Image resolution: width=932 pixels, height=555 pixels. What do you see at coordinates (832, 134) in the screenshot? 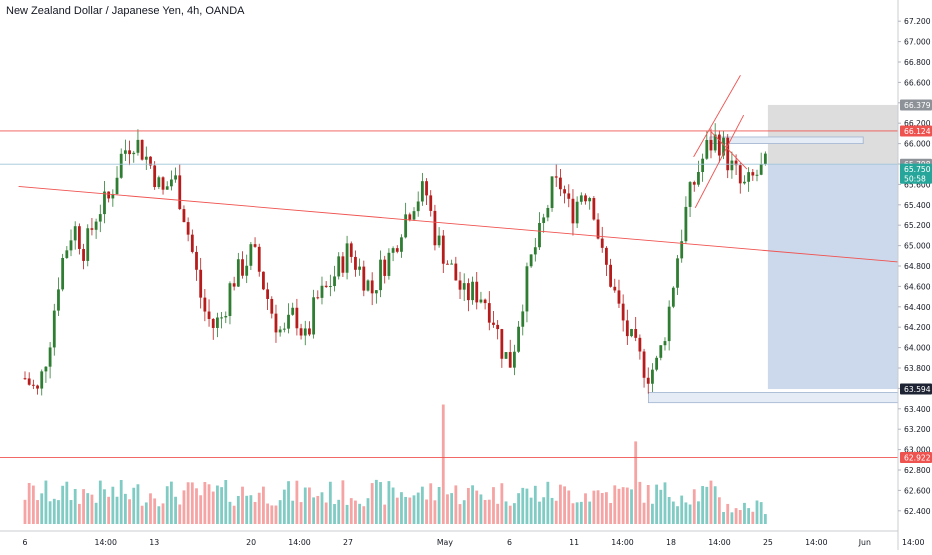
I see `stop-loss-zone` at bounding box center [832, 134].